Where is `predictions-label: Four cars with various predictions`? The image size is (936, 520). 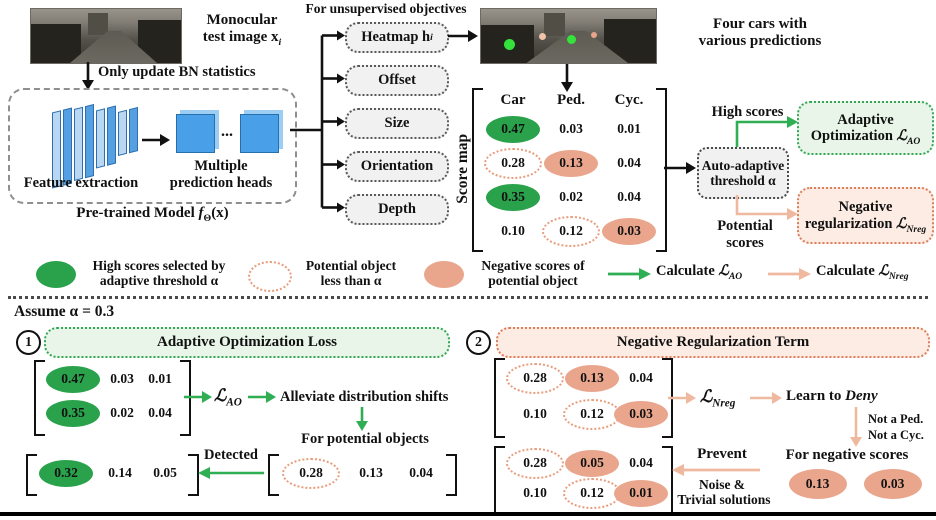
predictions-label: Four cars with various predictions is located at coordinates (760, 33).